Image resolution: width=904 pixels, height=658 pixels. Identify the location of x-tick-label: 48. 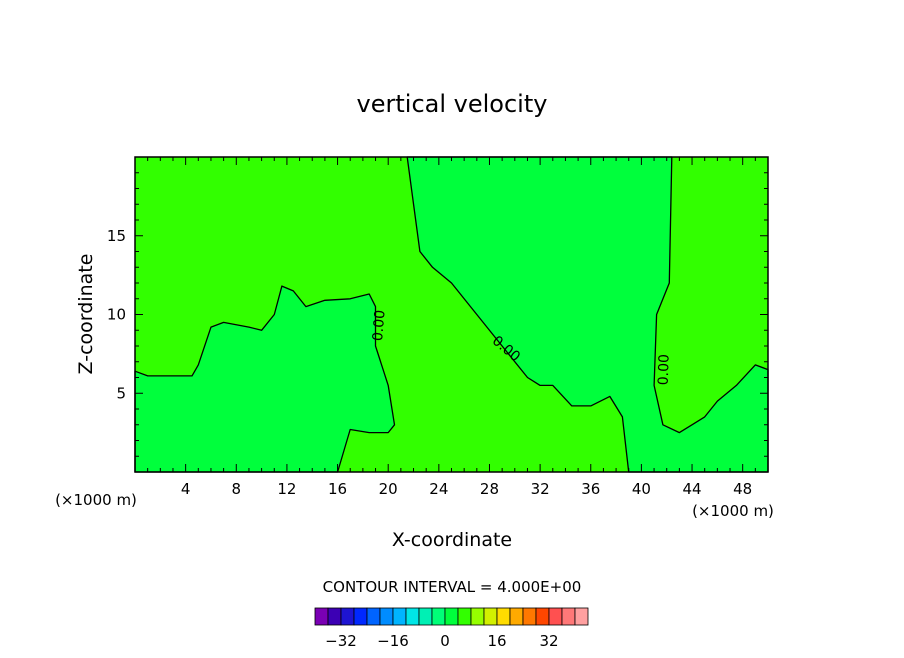
(742, 489).